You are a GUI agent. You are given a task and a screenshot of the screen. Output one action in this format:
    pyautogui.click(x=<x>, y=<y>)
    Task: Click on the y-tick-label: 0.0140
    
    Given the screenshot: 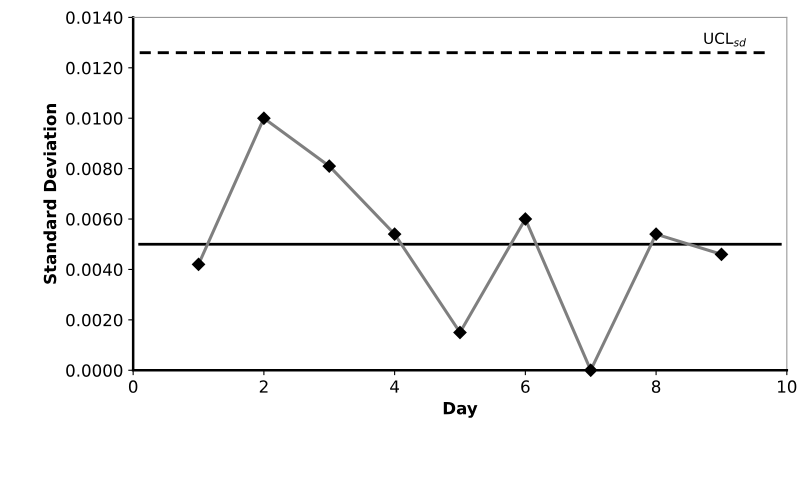 What is the action you would take?
    pyautogui.click(x=94, y=17)
    